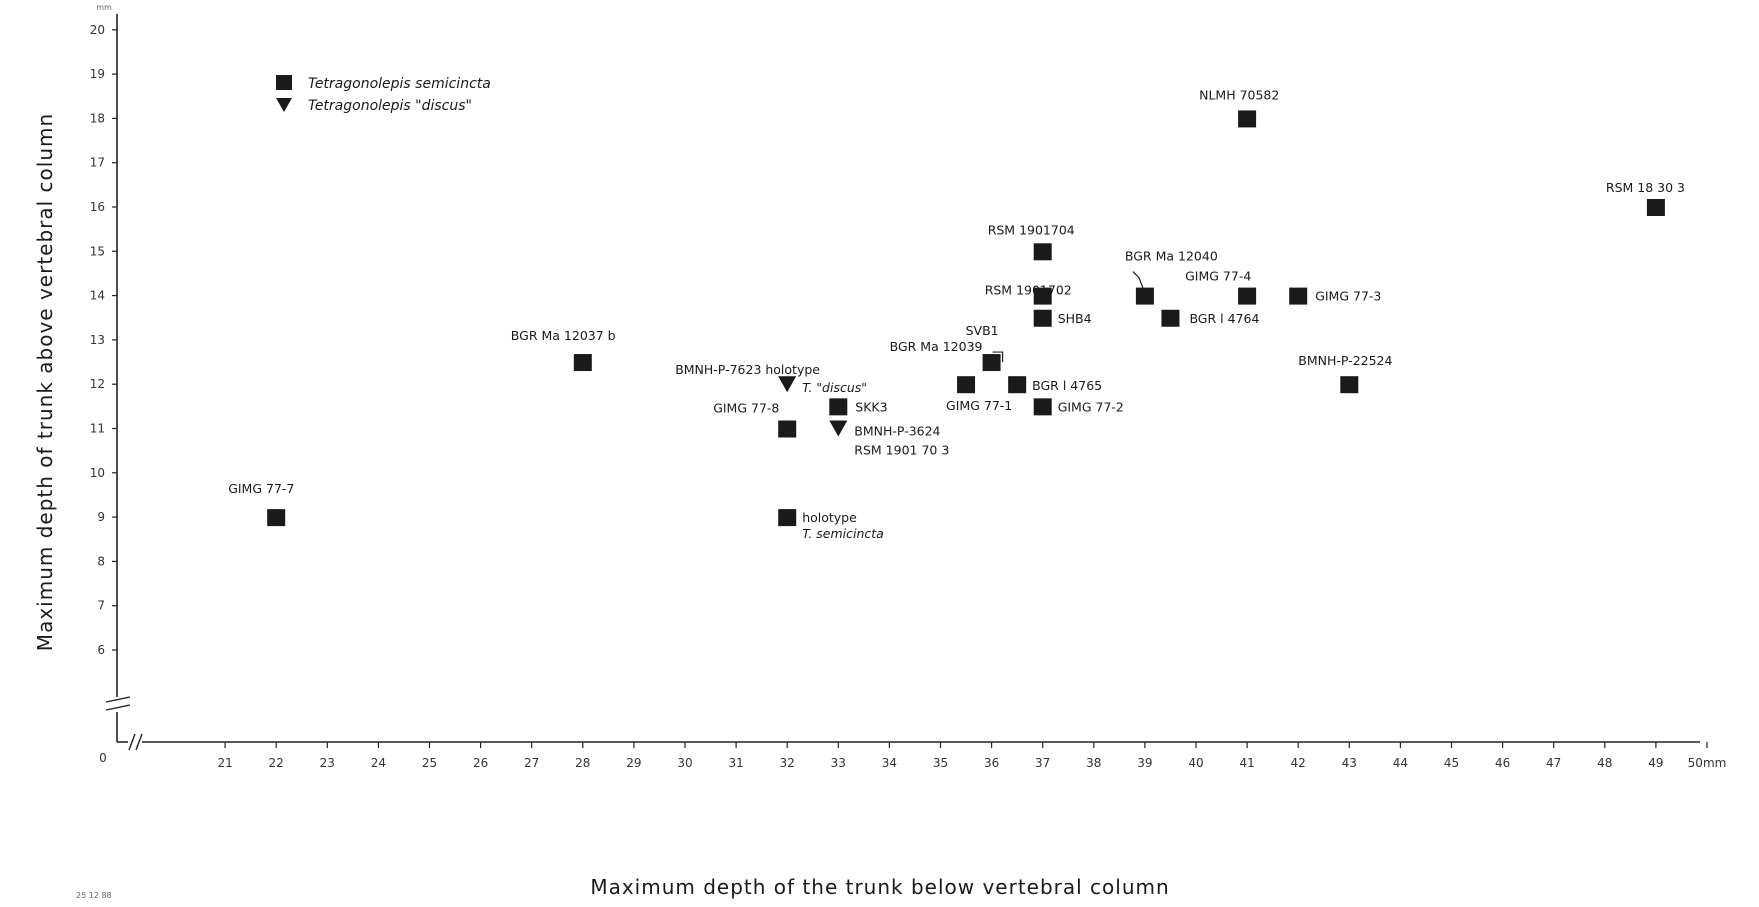 Image resolution: width=1759 pixels, height=907 pixels. Describe the element at coordinates (1655, 763) in the screenshot. I see `x-tick-label: 49` at that location.